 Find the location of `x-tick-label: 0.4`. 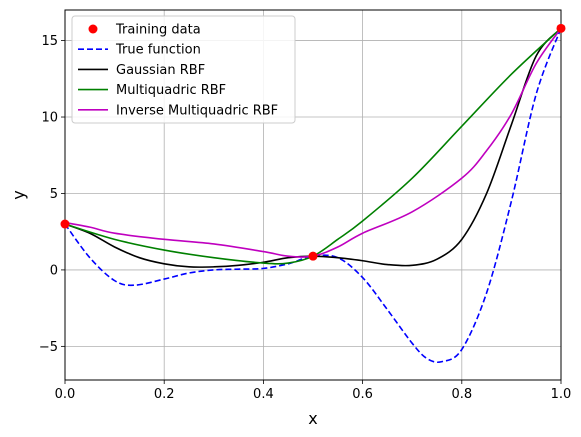

x-tick-label: 0.4 is located at coordinates (263, 394).